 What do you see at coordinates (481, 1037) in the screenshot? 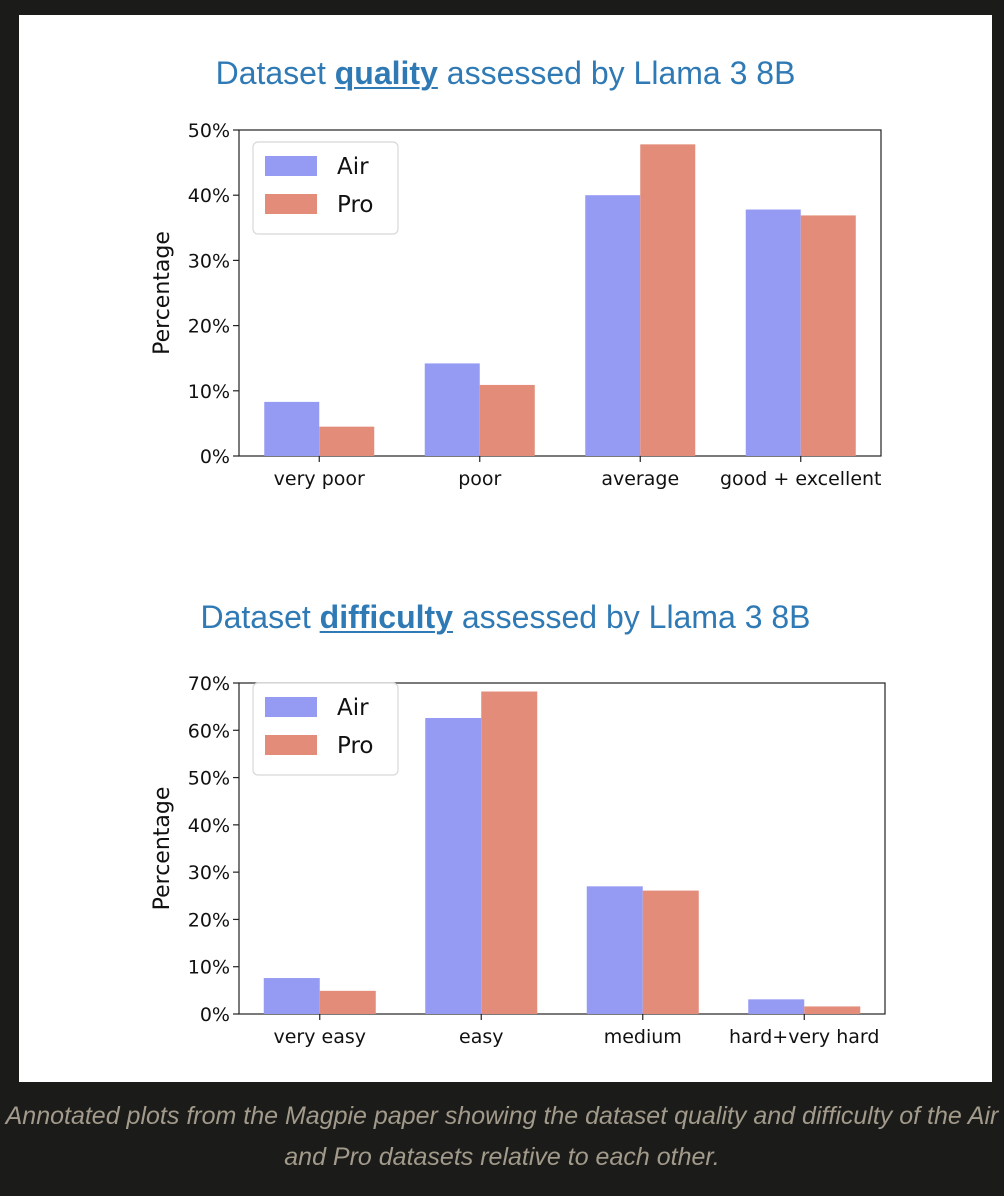
I see `x-tick-label: easy` at bounding box center [481, 1037].